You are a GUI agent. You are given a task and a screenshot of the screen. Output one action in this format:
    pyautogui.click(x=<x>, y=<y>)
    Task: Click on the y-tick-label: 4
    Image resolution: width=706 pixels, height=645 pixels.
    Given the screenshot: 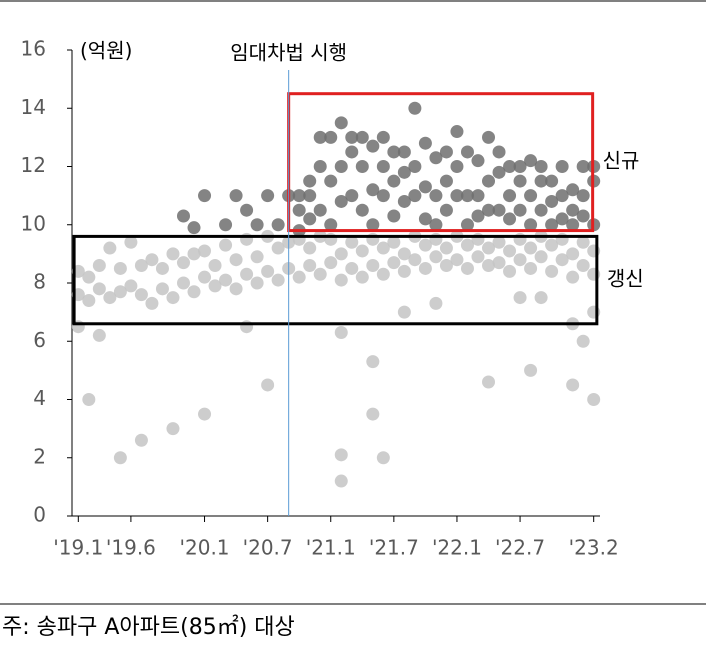 What is the action you would take?
    pyautogui.click(x=39, y=398)
    